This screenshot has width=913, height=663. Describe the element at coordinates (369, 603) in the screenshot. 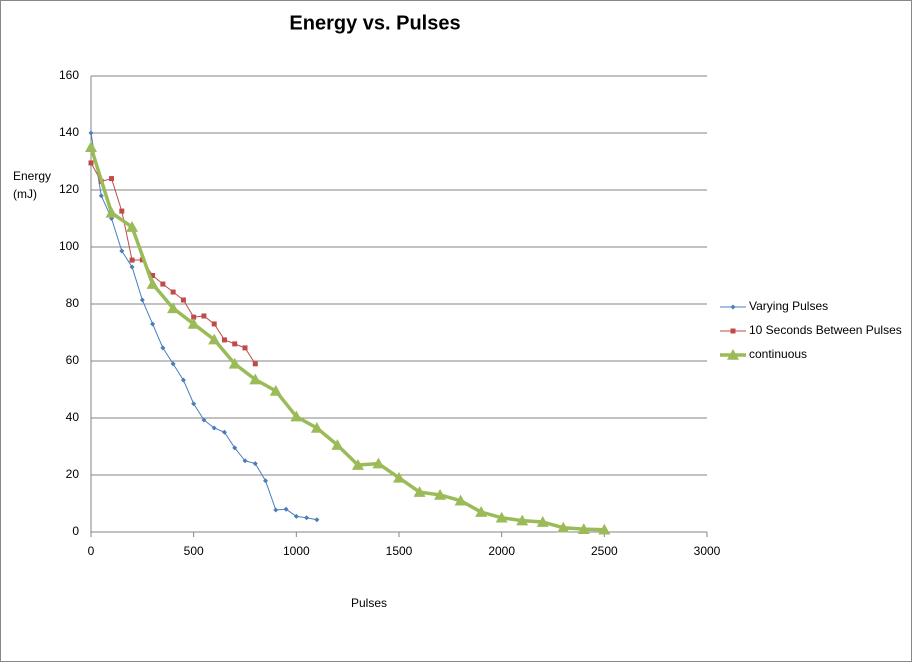

I see `x-axis-label: Pulses` at that location.